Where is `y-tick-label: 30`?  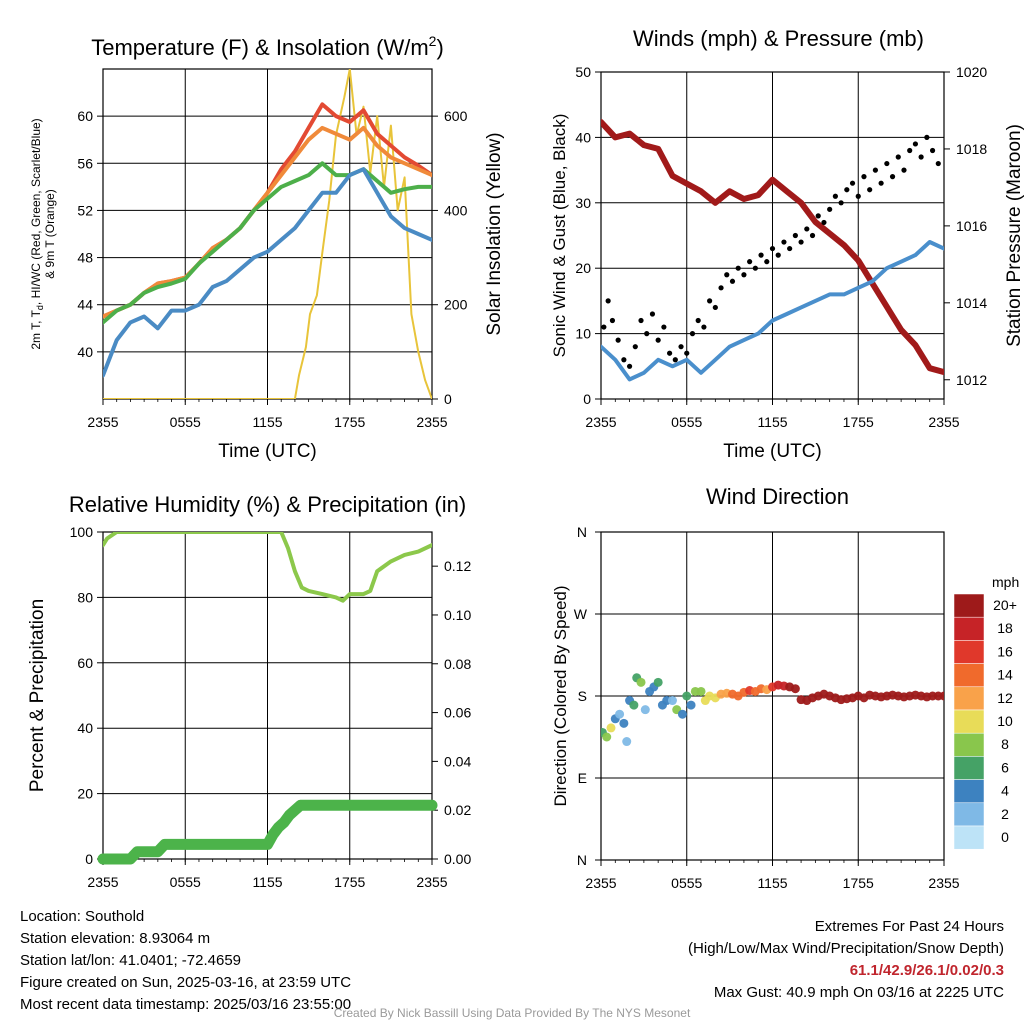
y-tick-label: 30 is located at coordinates (583, 203).